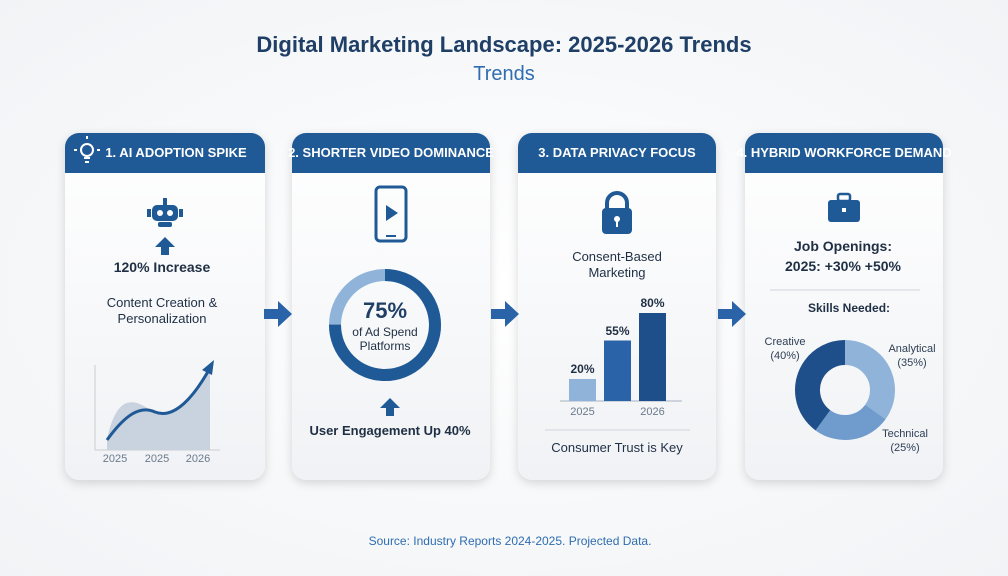  What do you see at coordinates (843, 246) in the screenshot?
I see `headline: Job Openings:` at bounding box center [843, 246].